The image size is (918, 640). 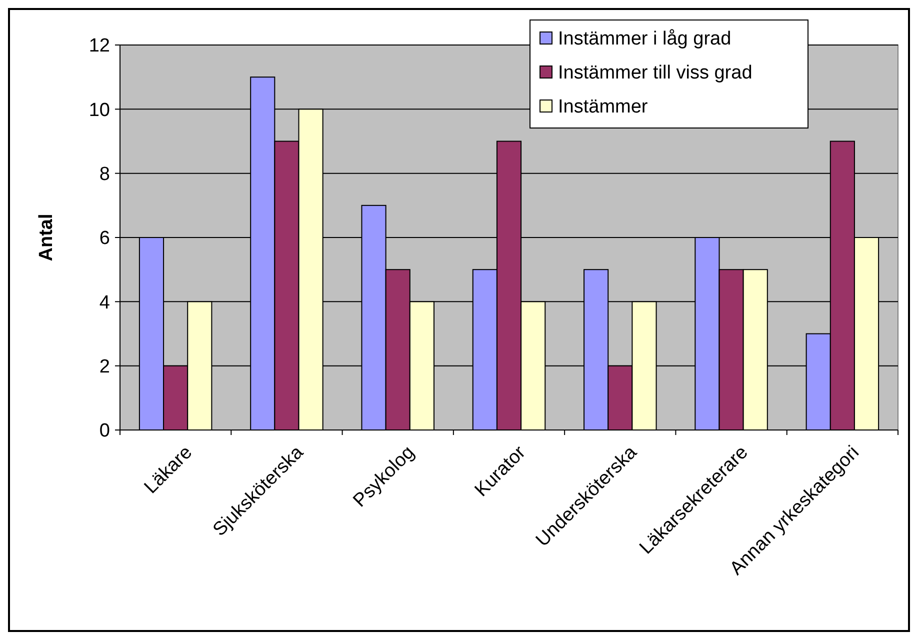 What do you see at coordinates (99, 46) in the screenshot?
I see `y-tick-label: 12` at bounding box center [99, 46].